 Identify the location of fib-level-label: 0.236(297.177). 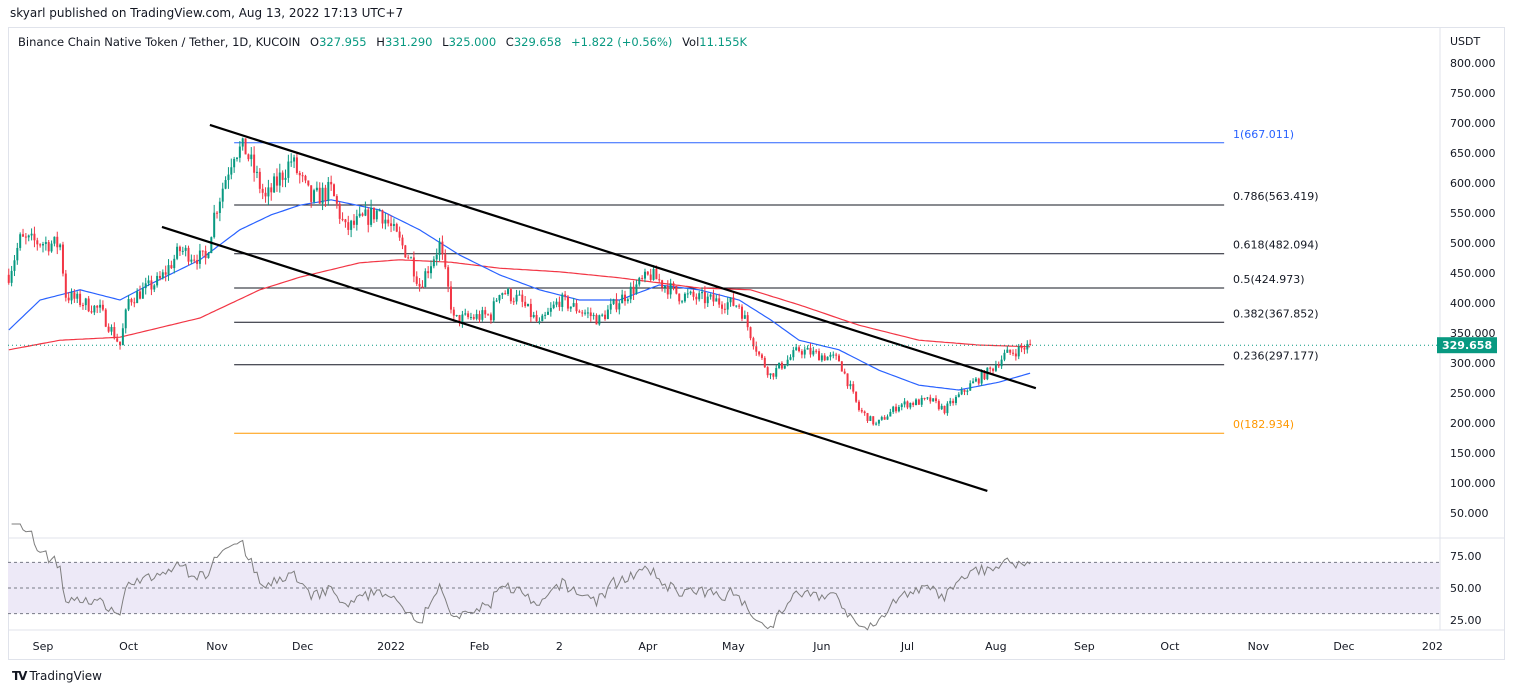
(1276, 356).